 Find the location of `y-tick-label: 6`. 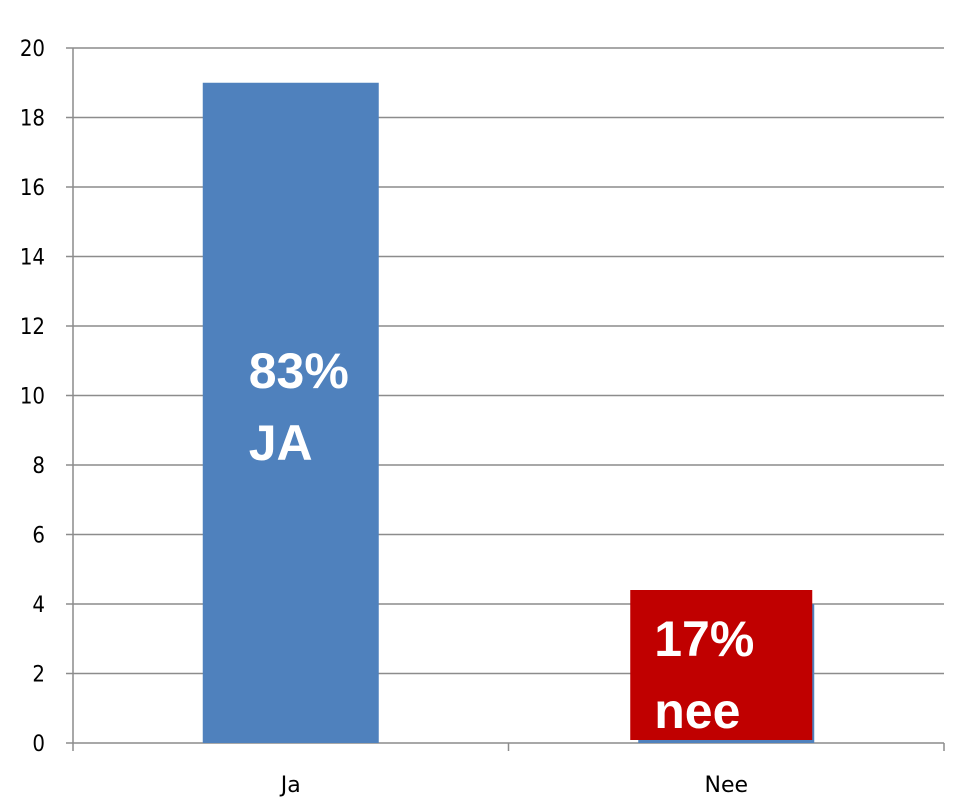

y-tick-label: 6 is located at coordinates (38, 536).